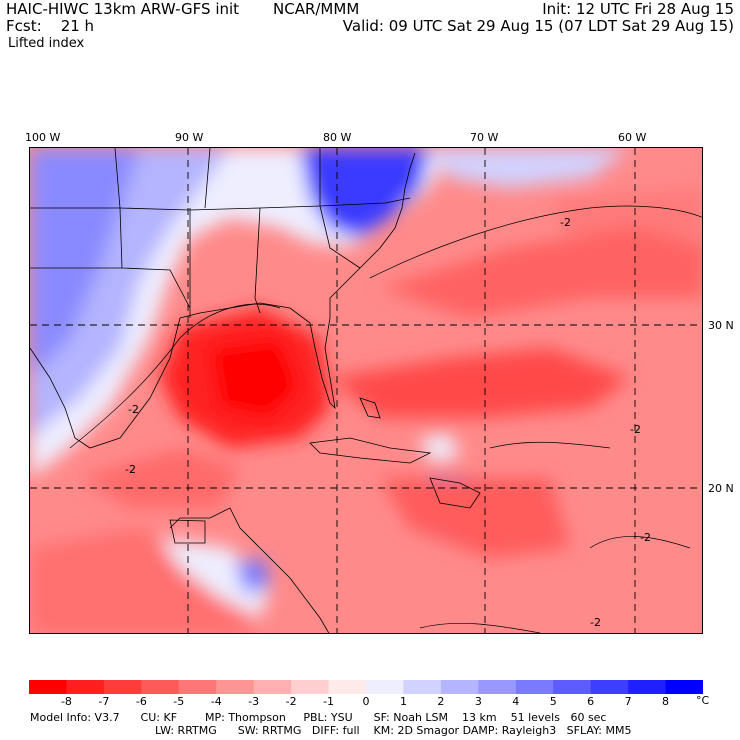  I want to click on colorbar-tick-label: 6, so click(591, 701).